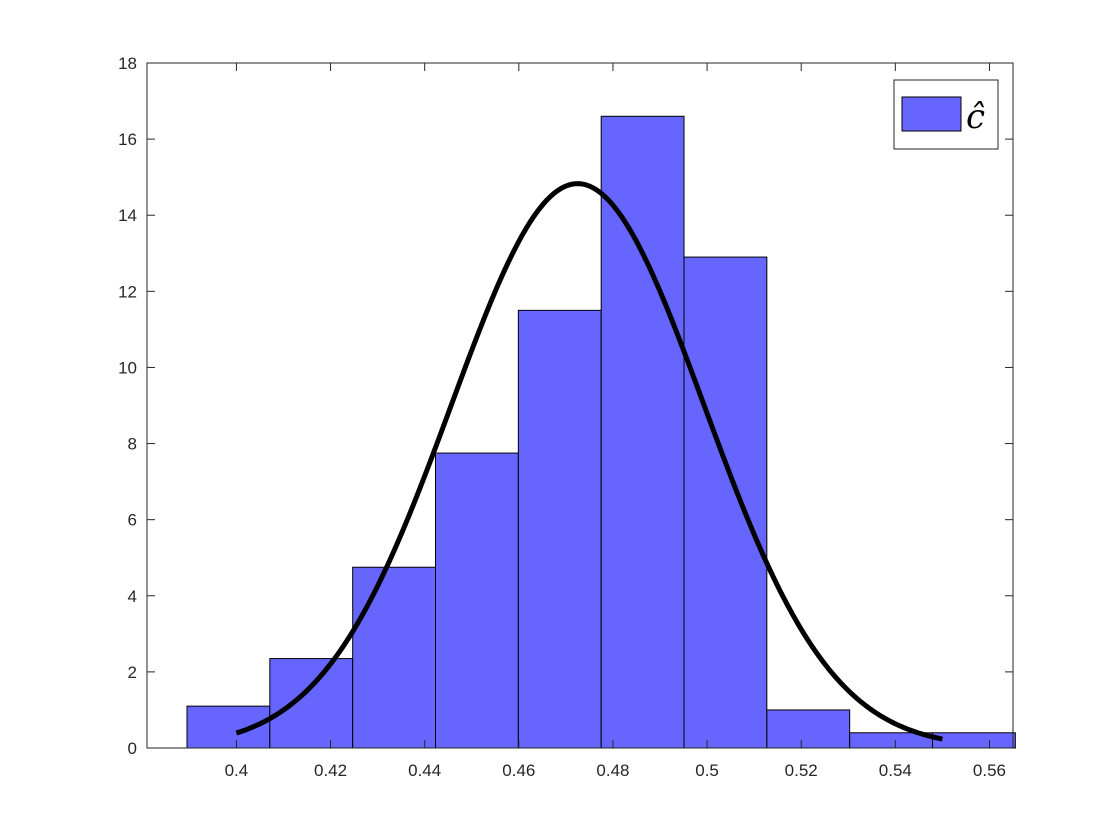 This screenshot has width=1120, height=840. What do you see at coordinates (975, 117) in the screenshot?
I see `legend-label: ĉ` at bounding box center [975, 117].